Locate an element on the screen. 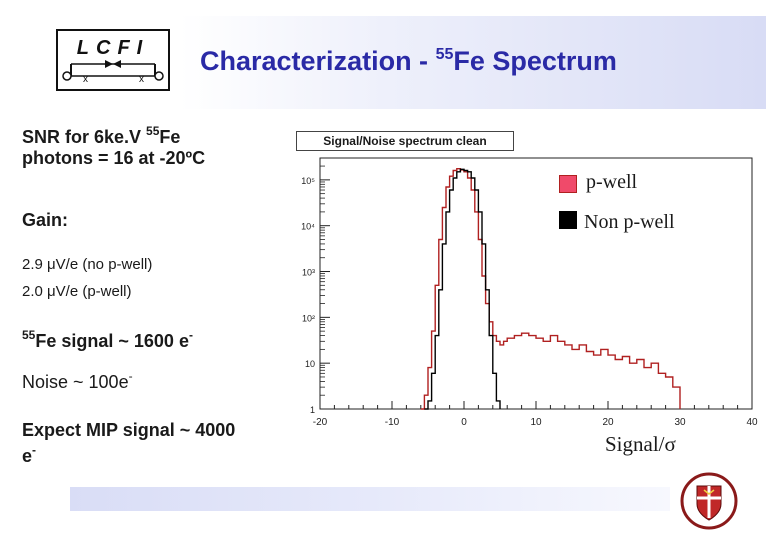 The image size is (780, 540). x-tick-label: 20 is located at coordinates (608, 422).